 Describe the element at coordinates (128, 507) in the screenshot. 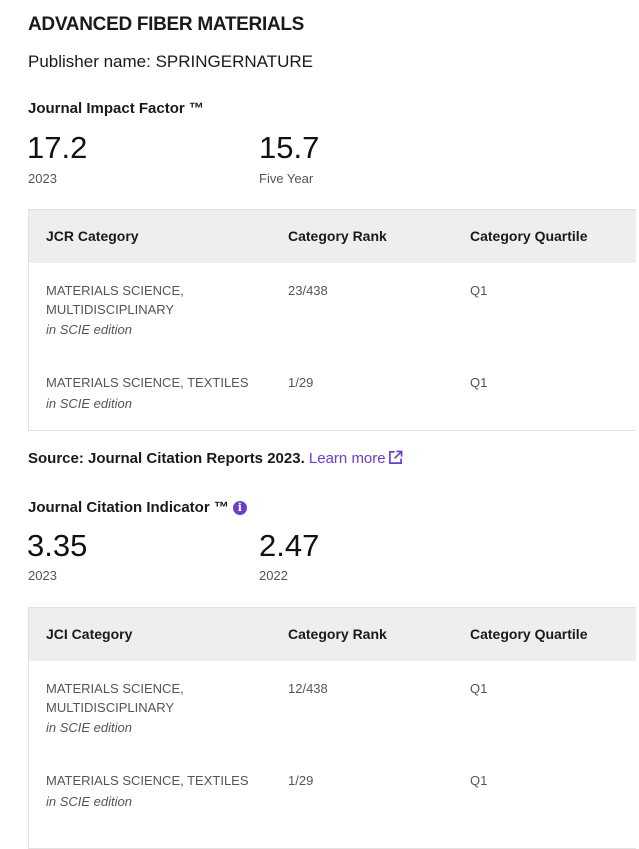

I see `jci-heading-text: Journal Citation Indicator ™` at that location.